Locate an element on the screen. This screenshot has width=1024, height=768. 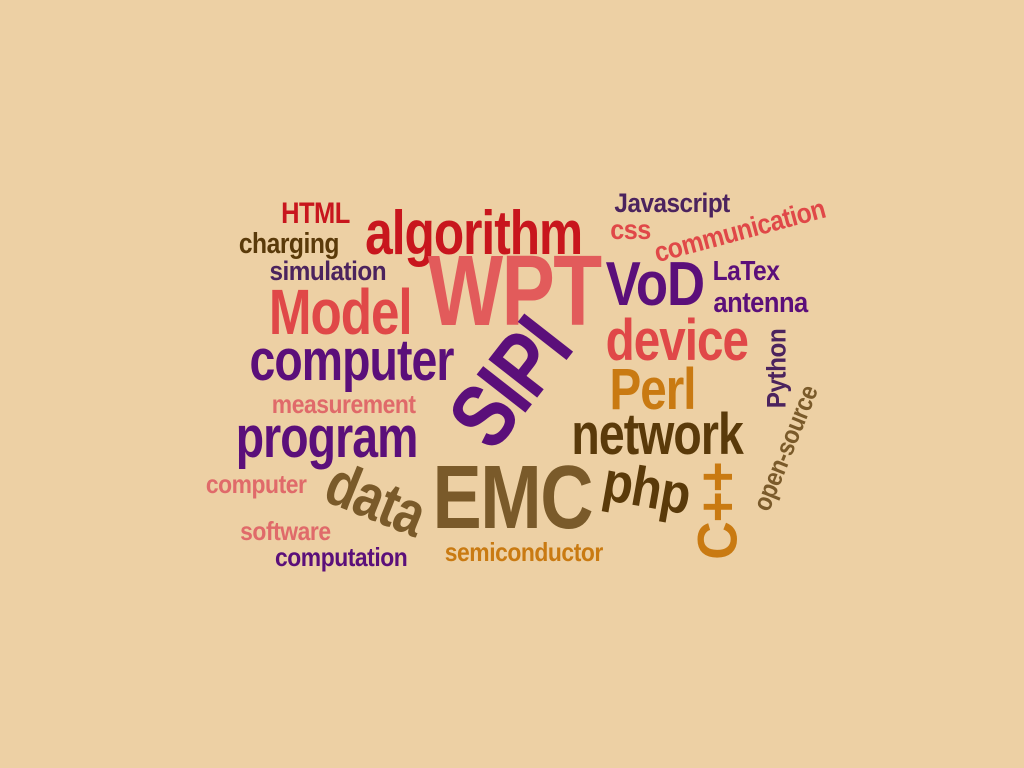
word-javascript: Javascript is located at coordinates (672, 202).